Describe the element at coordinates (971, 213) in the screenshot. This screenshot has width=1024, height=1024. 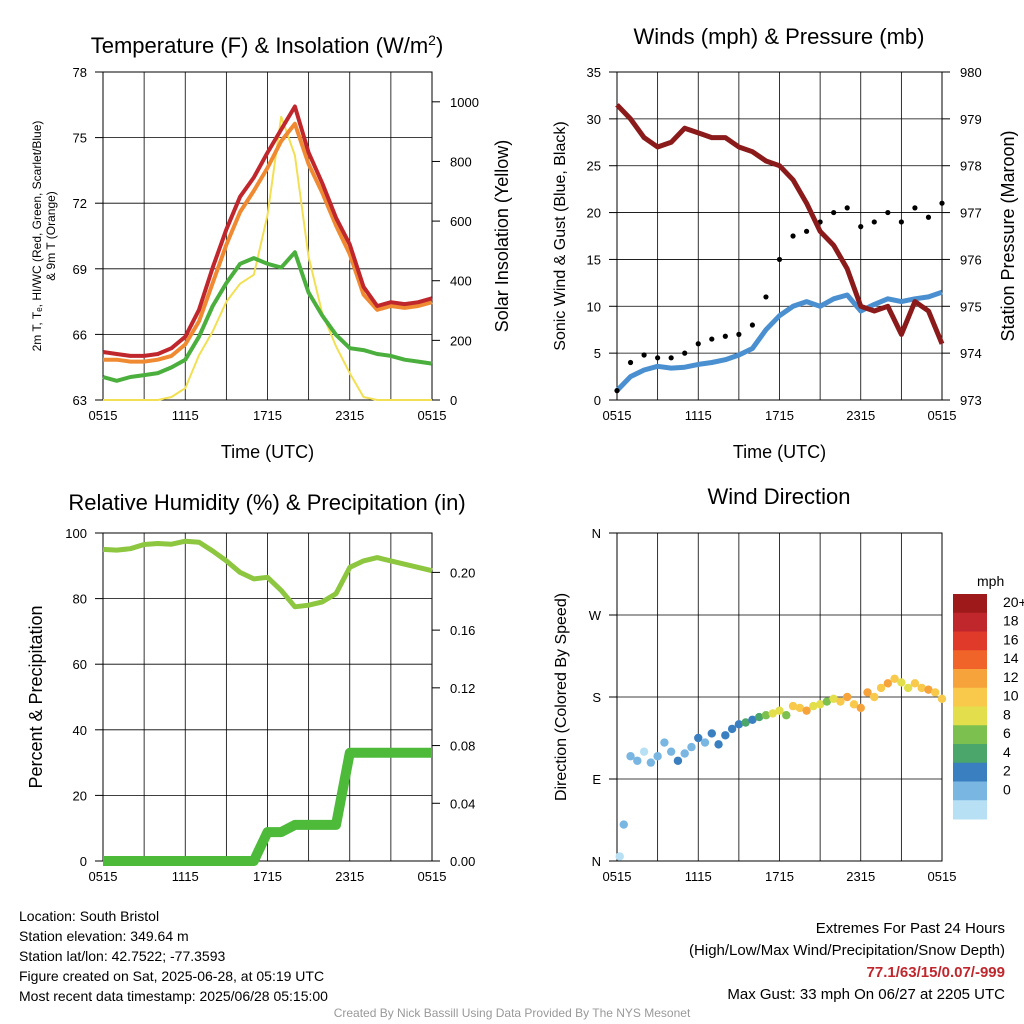
I see `y-right-tick-label: 977` at that location.